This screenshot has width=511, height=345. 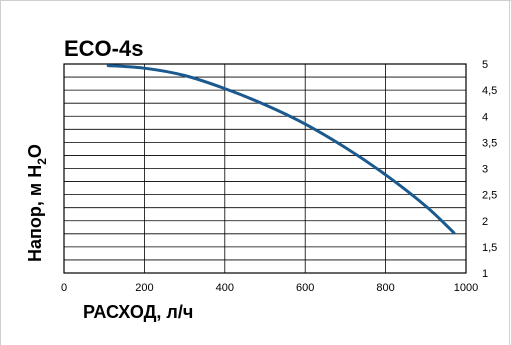 I want to click on y-tick-label: 4,5, so click(x=489, y=91).